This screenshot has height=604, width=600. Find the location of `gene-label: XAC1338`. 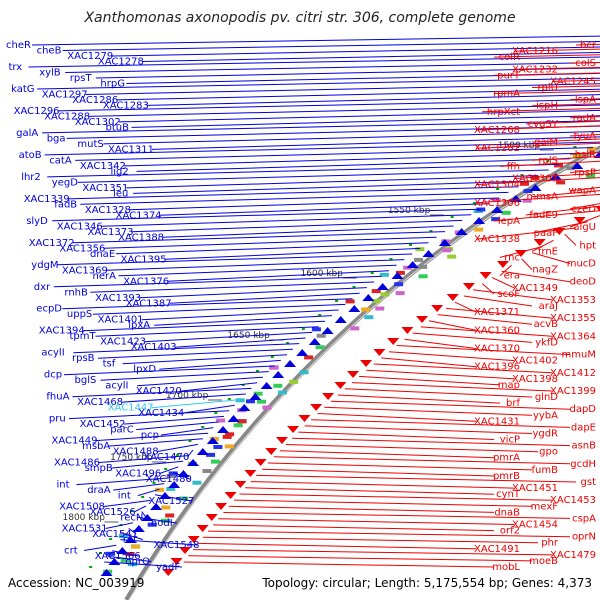

gene-label: XAC1338 is located at coordinates (497, 239).